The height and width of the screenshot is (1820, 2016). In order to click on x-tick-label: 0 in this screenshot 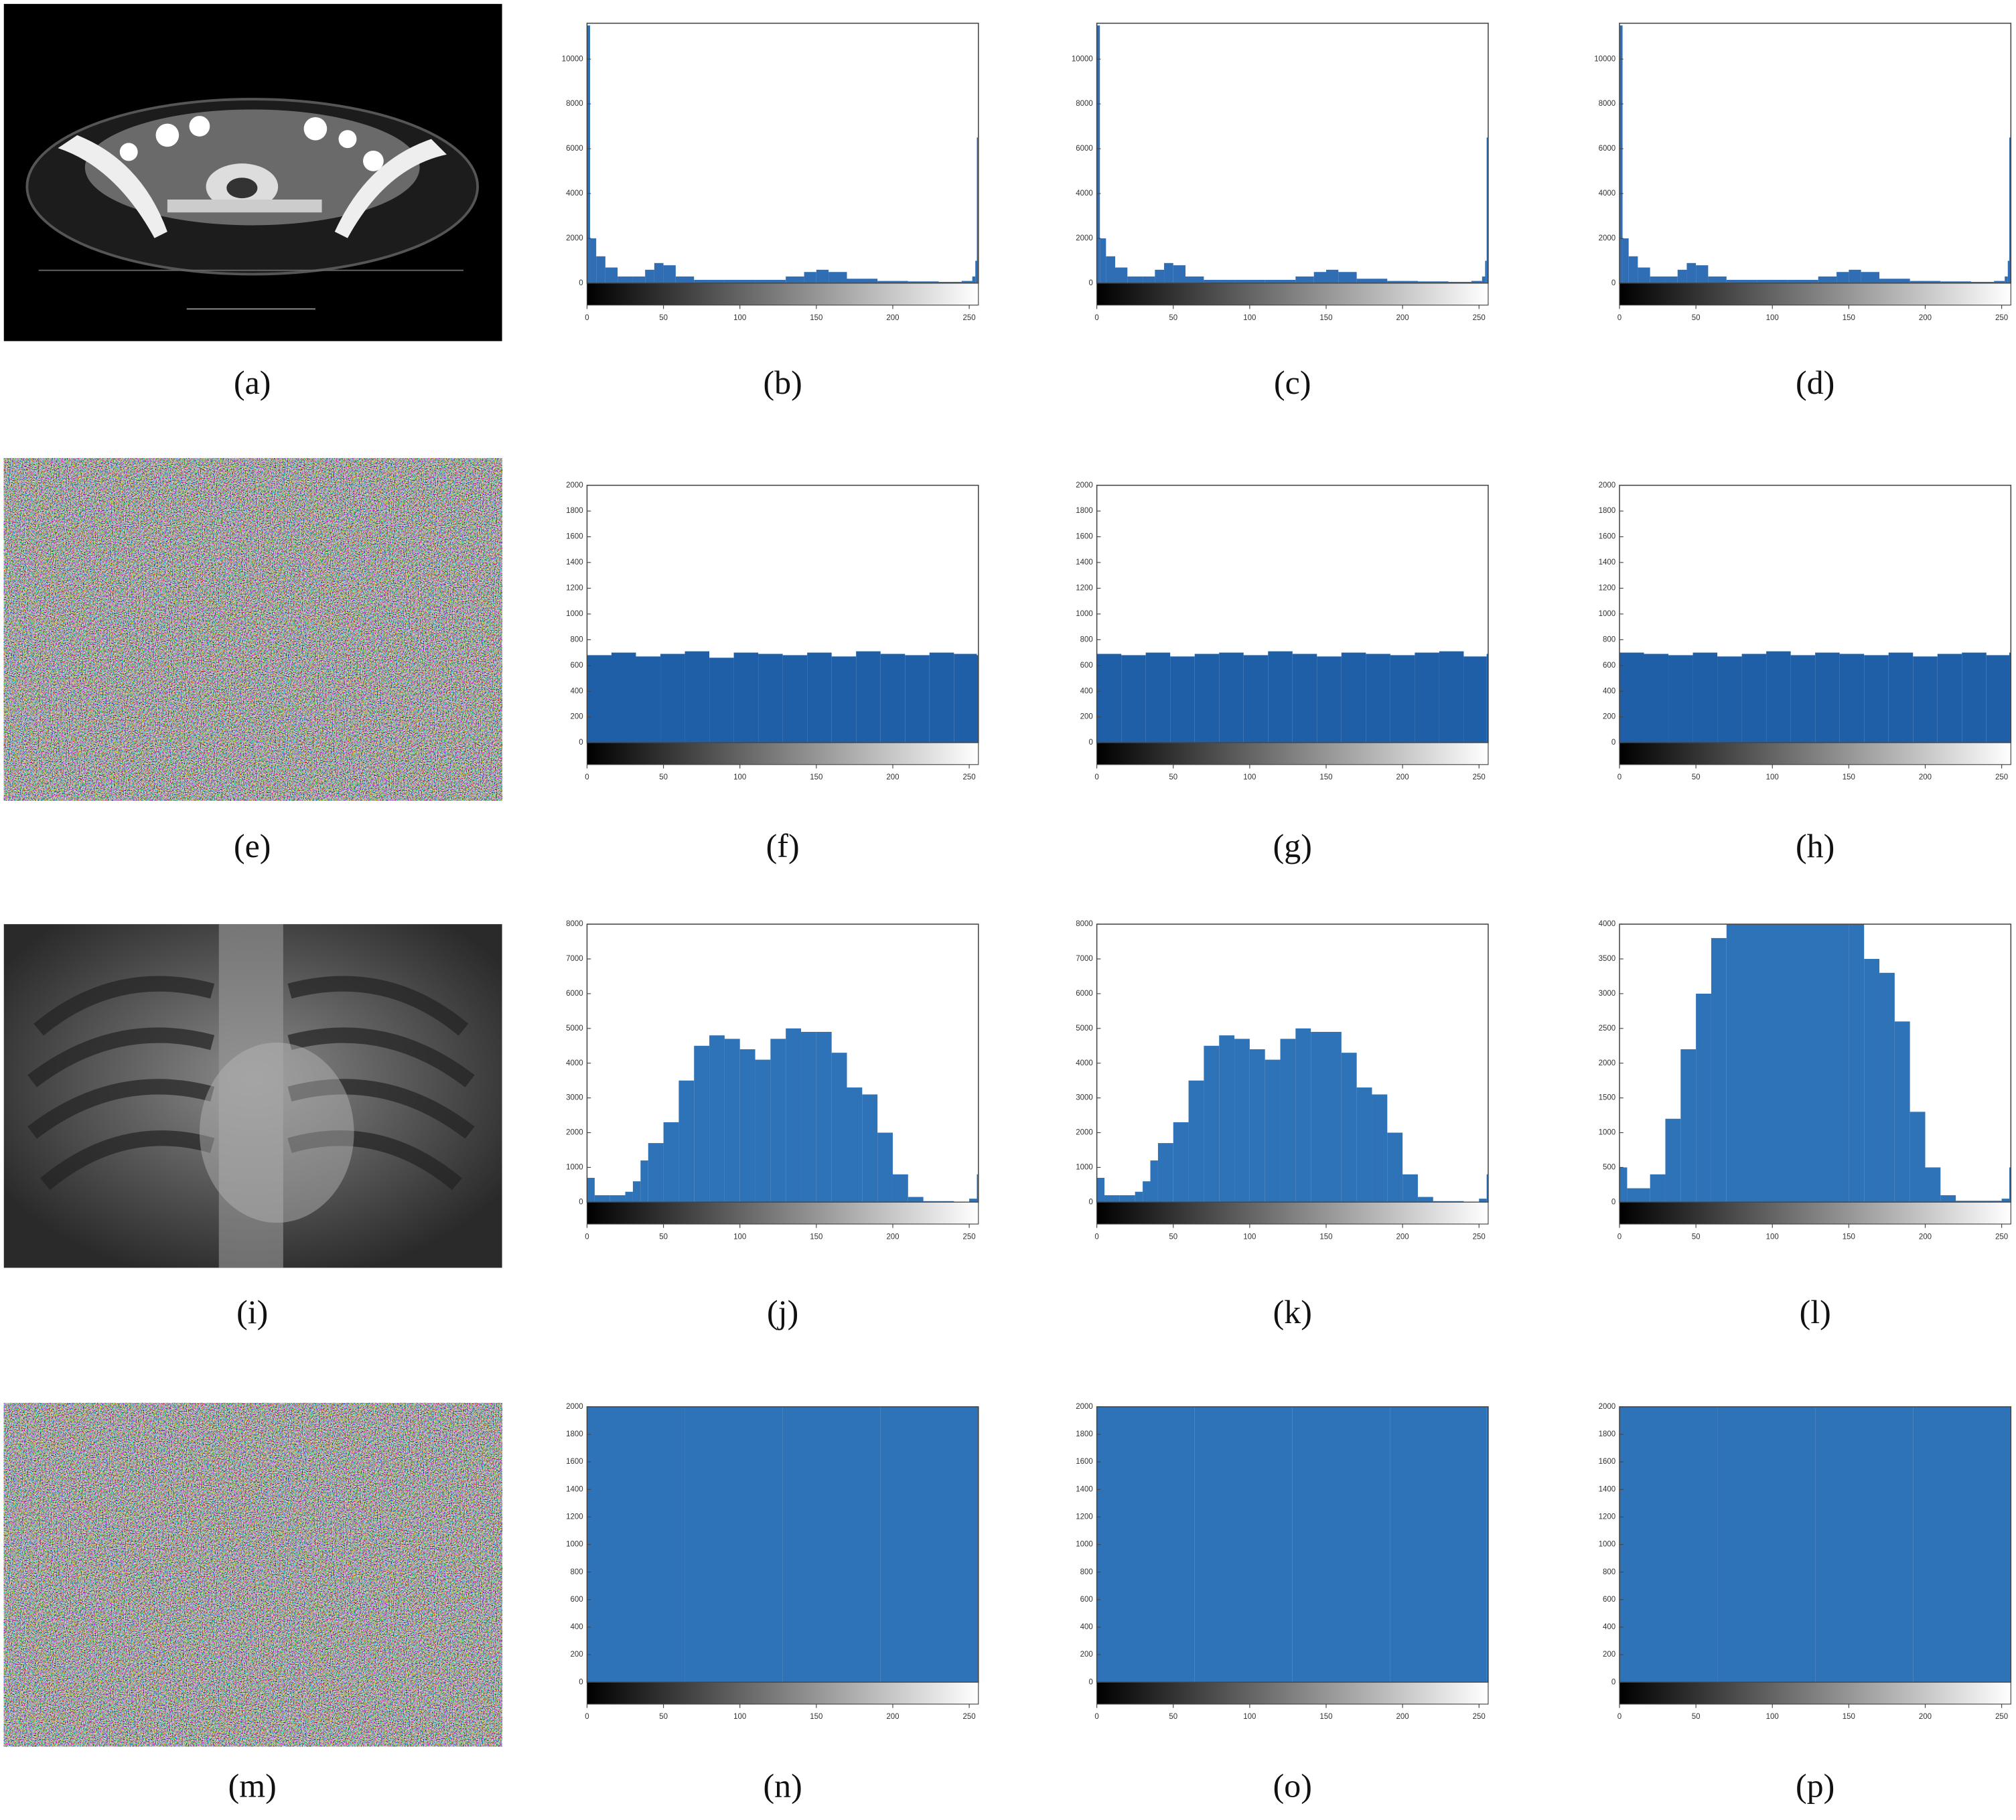, I will do `click(587, 1237)`.